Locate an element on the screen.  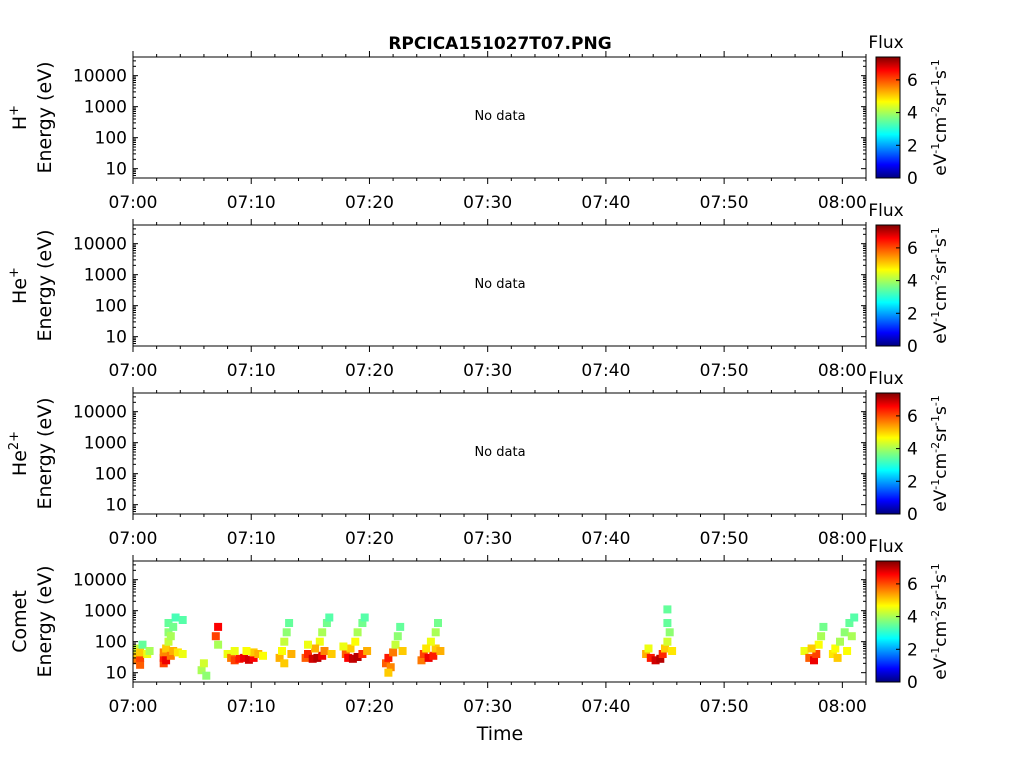
y-tick-label: 100 is located at coordinates (111, 475).